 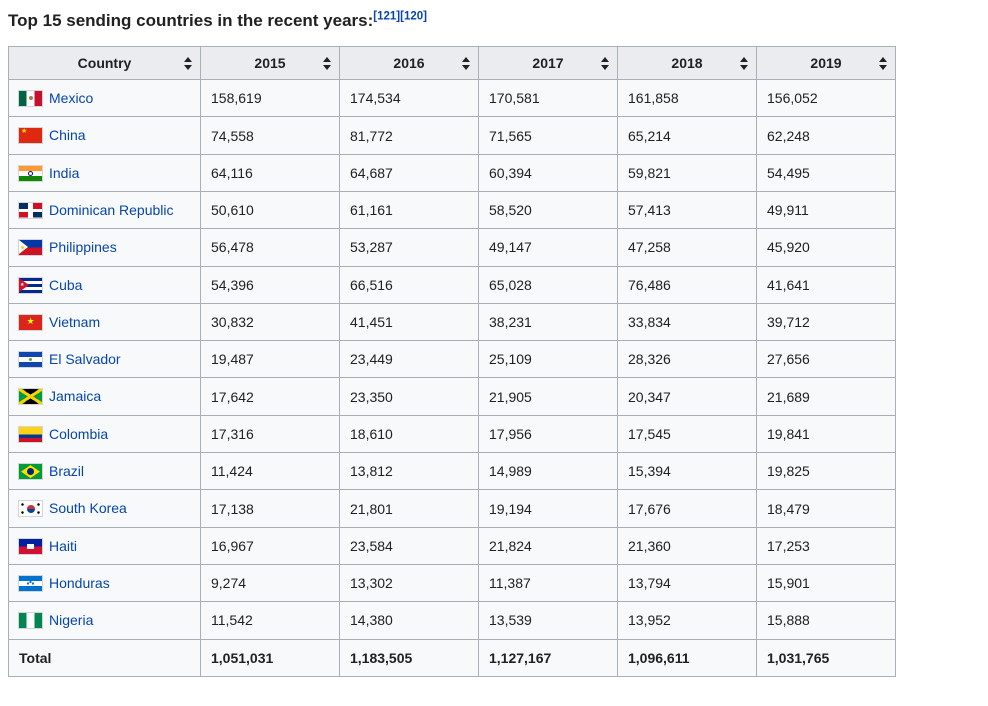 I want to click on column-header-label: 2017, so click(x=548, y=63).